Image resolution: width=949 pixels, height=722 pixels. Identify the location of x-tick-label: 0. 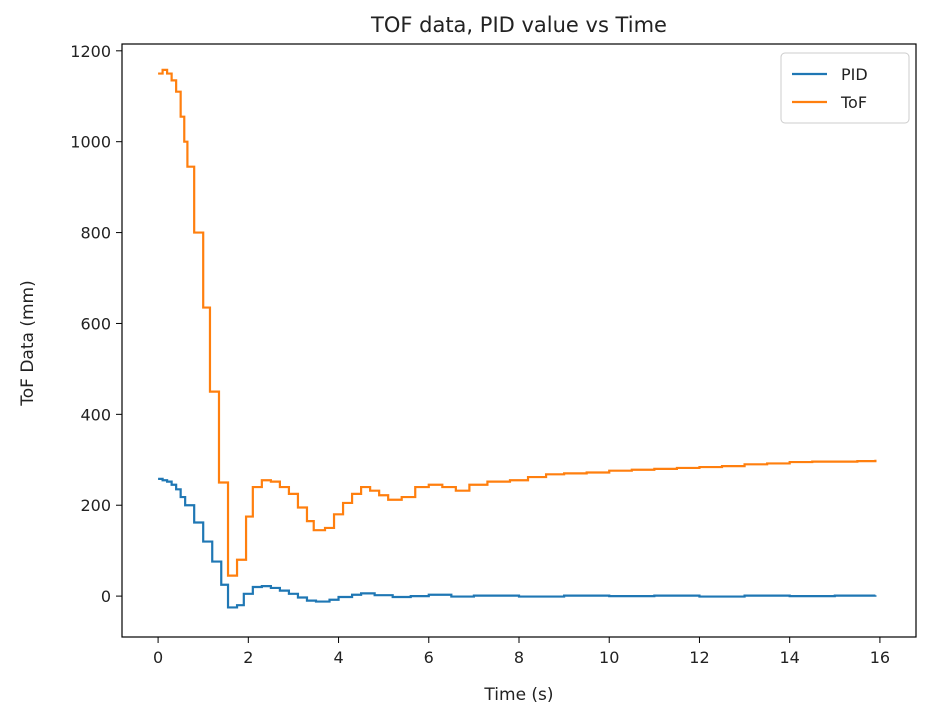
(158, 657).